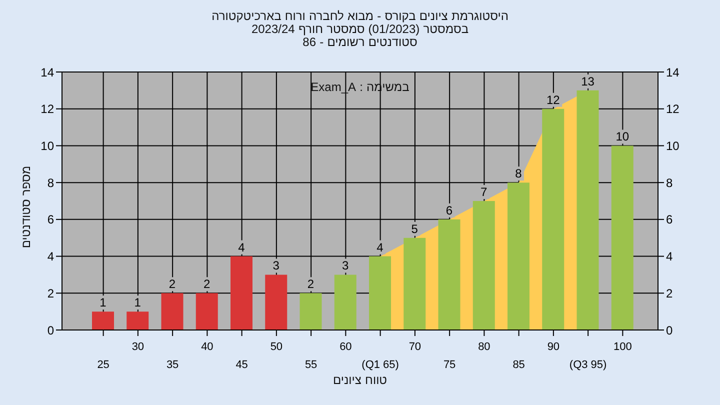 This screenshot has height=405, width=720. I want to click on y-tick-label: 2, so click(50, 293).